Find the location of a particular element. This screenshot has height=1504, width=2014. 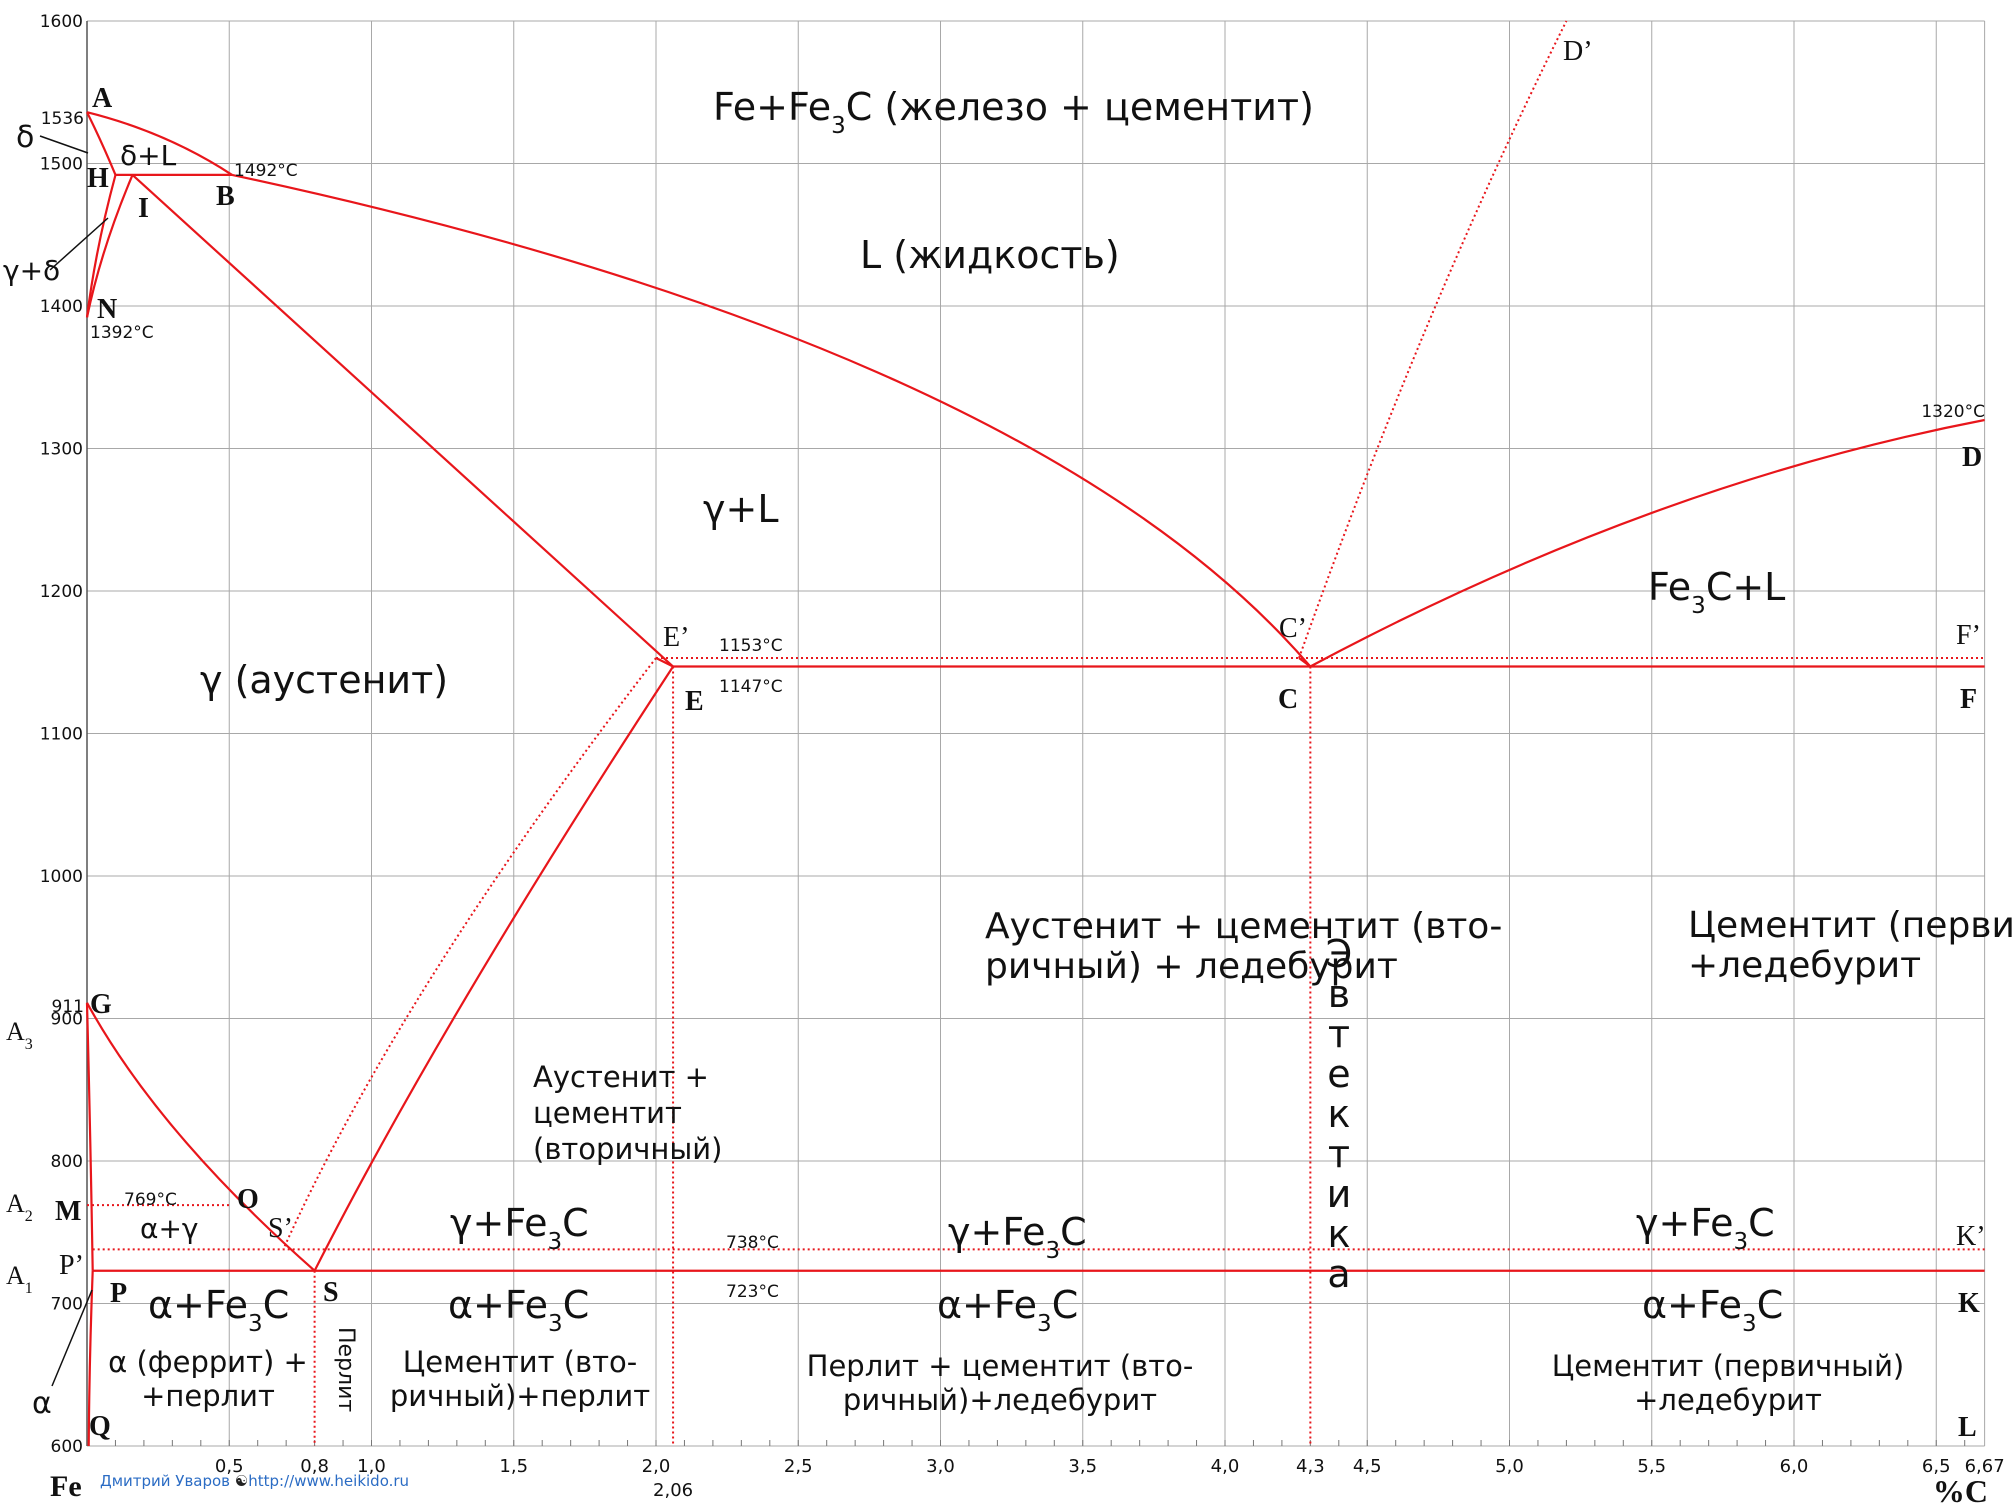

region-fe3c-liquid-part: Fe is located at coordinates (1669, 587).